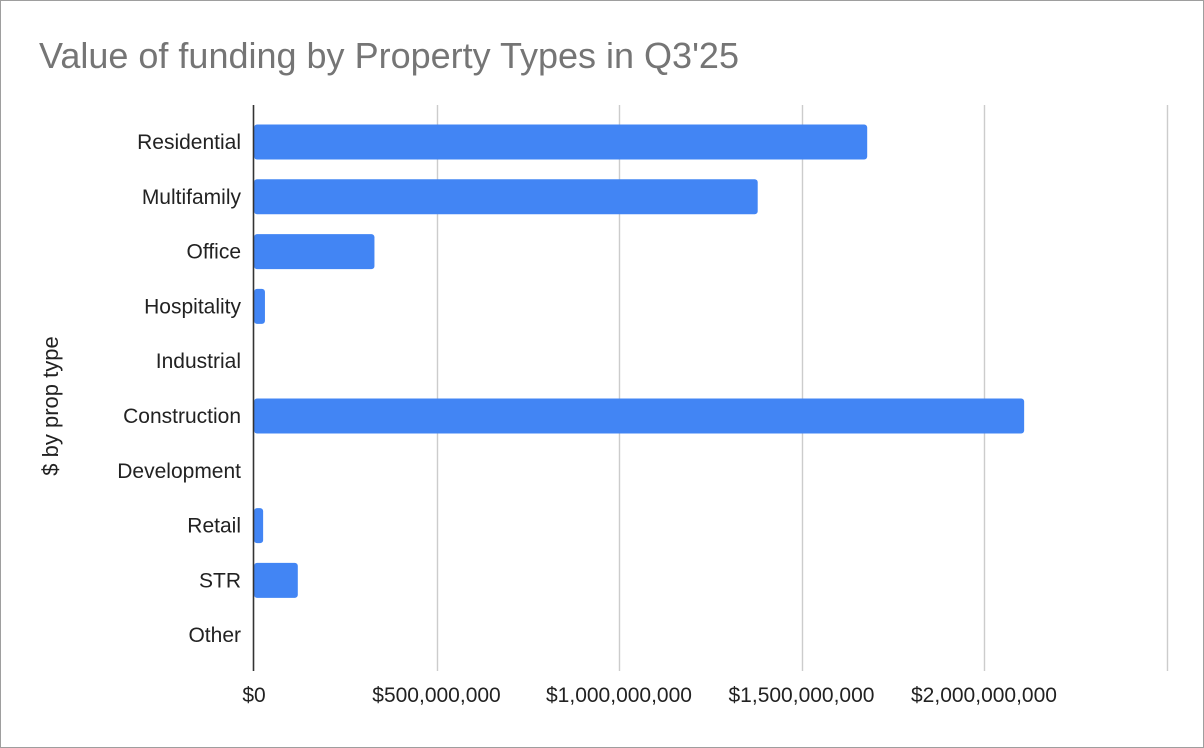  I want to click on bar-hospitality, so click(259, 306).